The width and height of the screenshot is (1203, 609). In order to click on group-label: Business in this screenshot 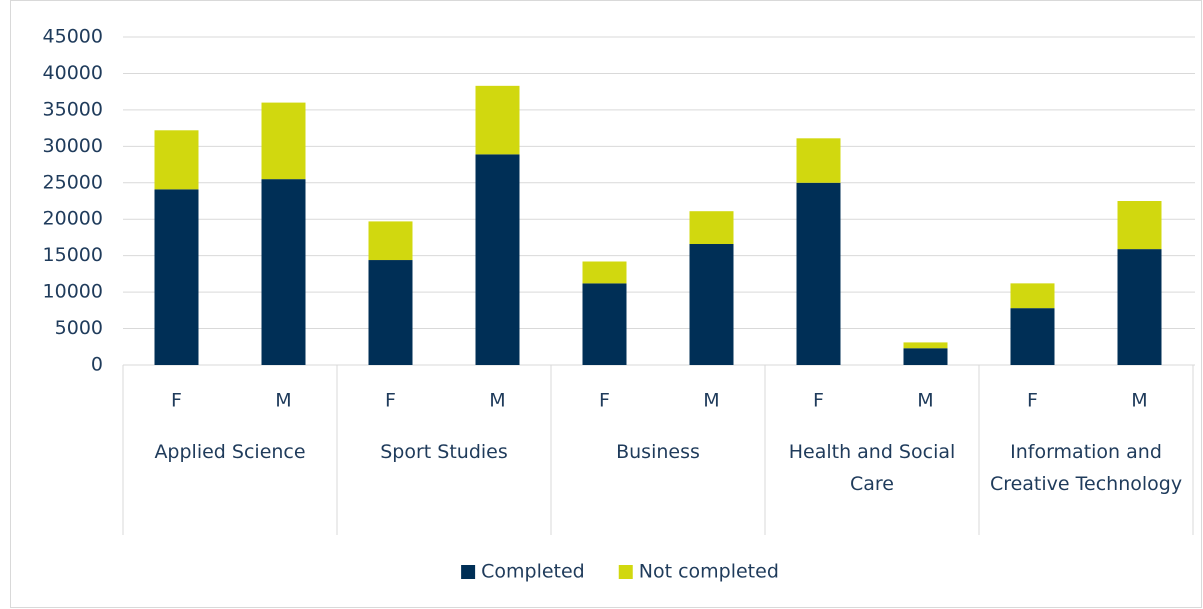, I will do `click(658, 452)`.